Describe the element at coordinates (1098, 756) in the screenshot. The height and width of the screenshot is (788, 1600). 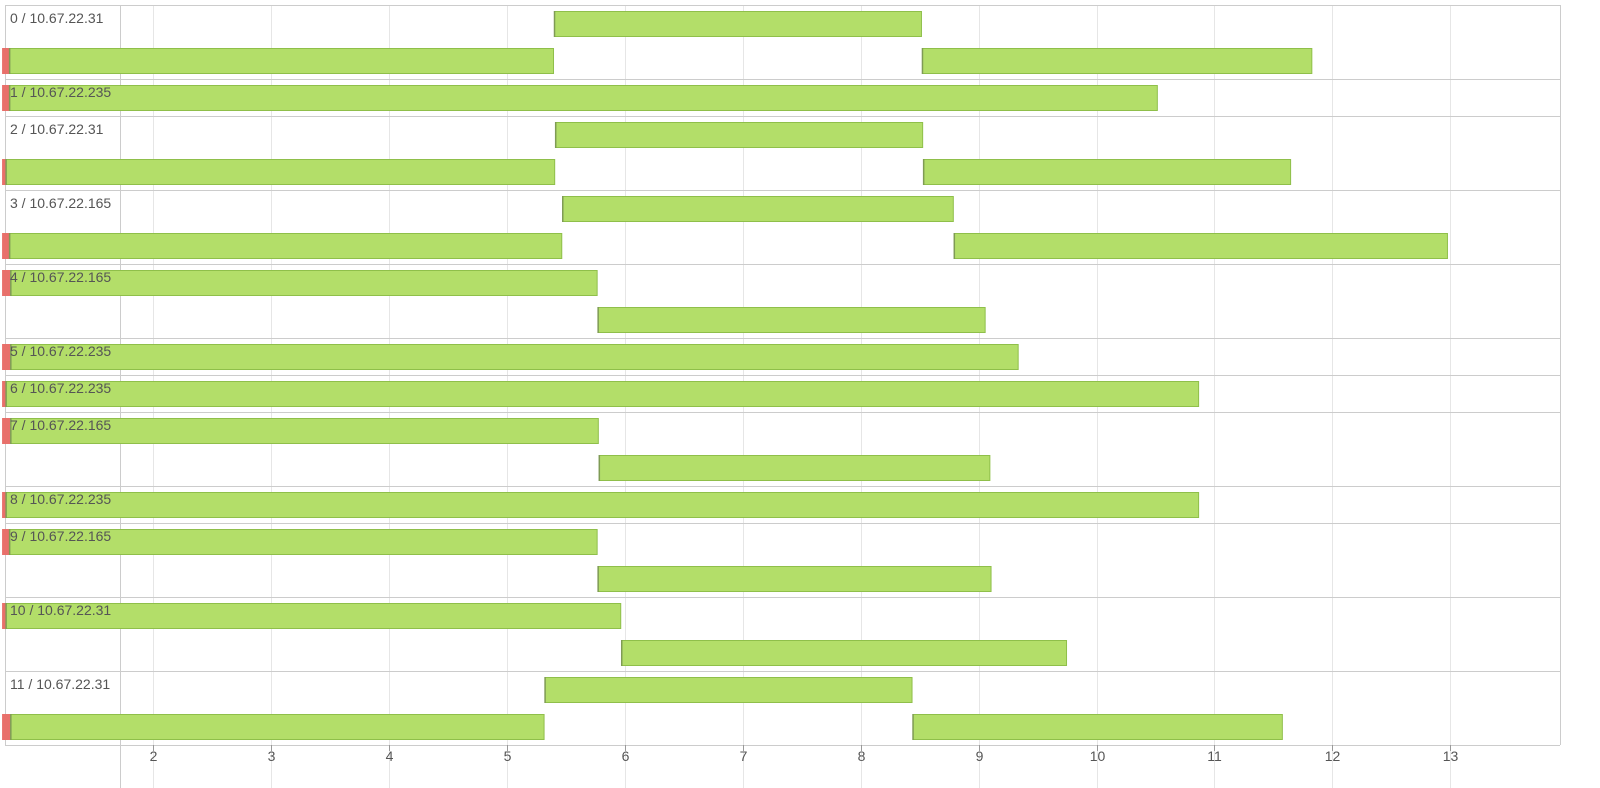
I see `x-tick-label: 10` at that location.